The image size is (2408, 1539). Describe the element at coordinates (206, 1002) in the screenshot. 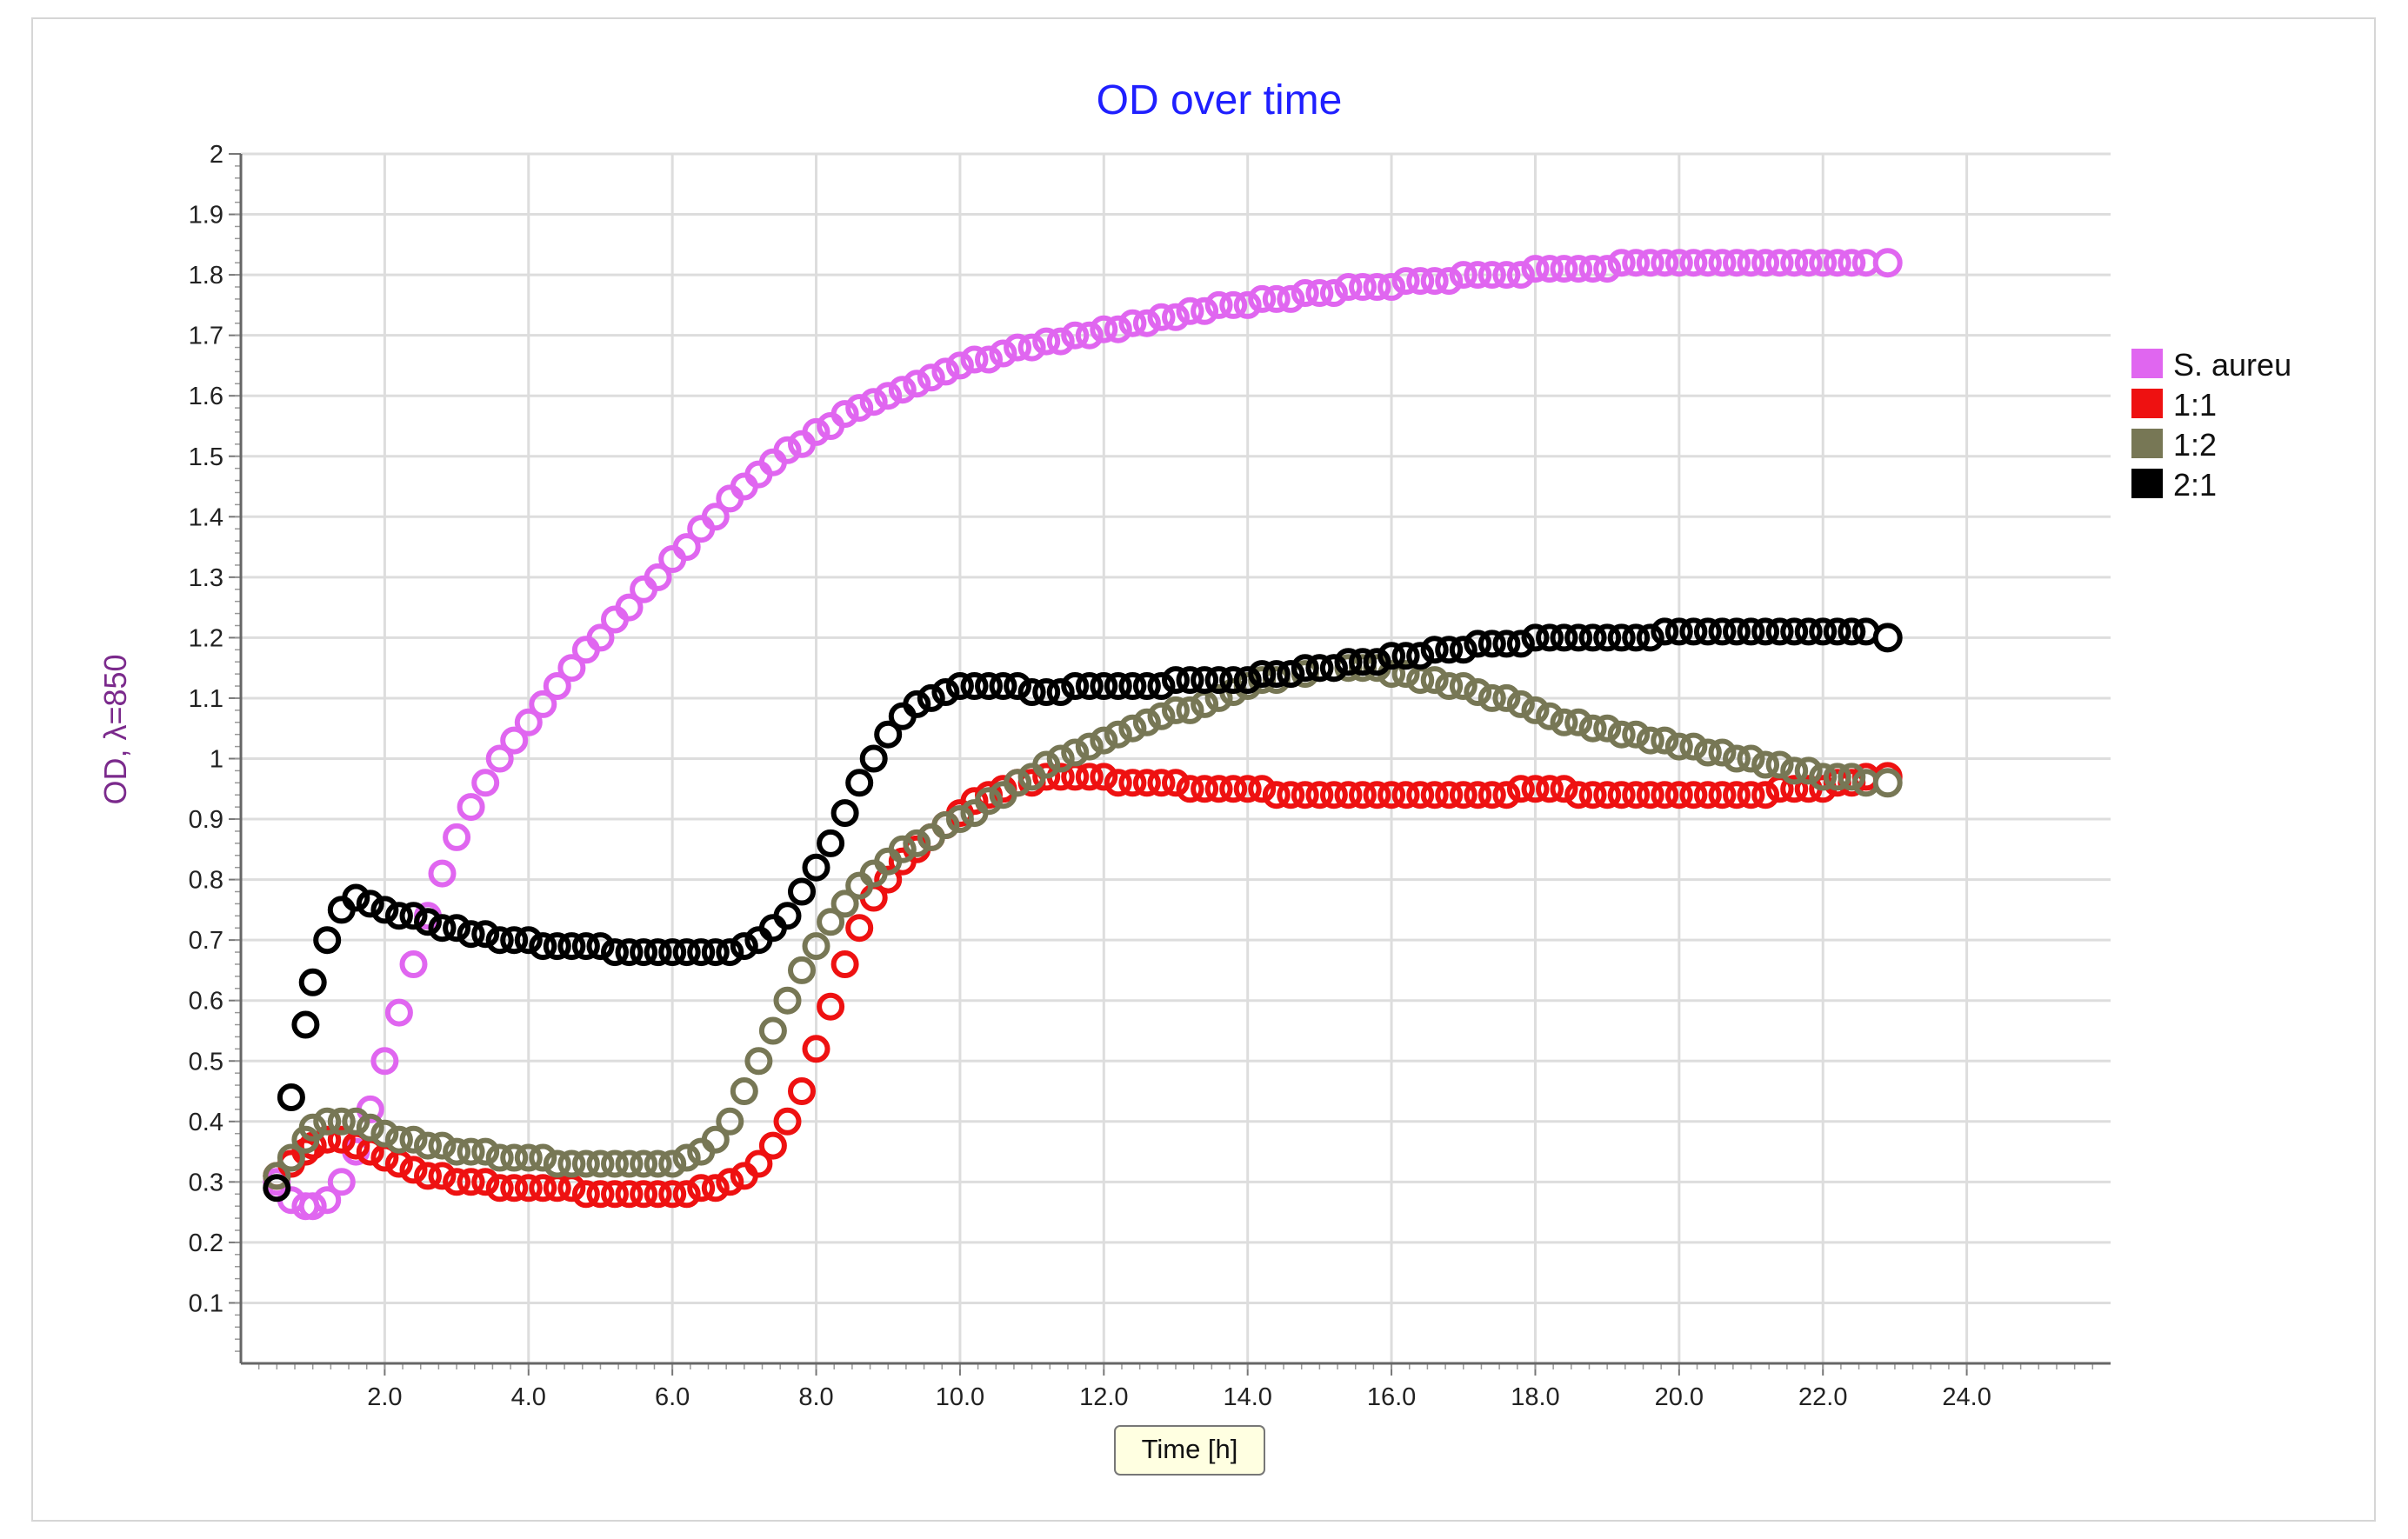

I see `y-tick-label: 0.6` at that location.